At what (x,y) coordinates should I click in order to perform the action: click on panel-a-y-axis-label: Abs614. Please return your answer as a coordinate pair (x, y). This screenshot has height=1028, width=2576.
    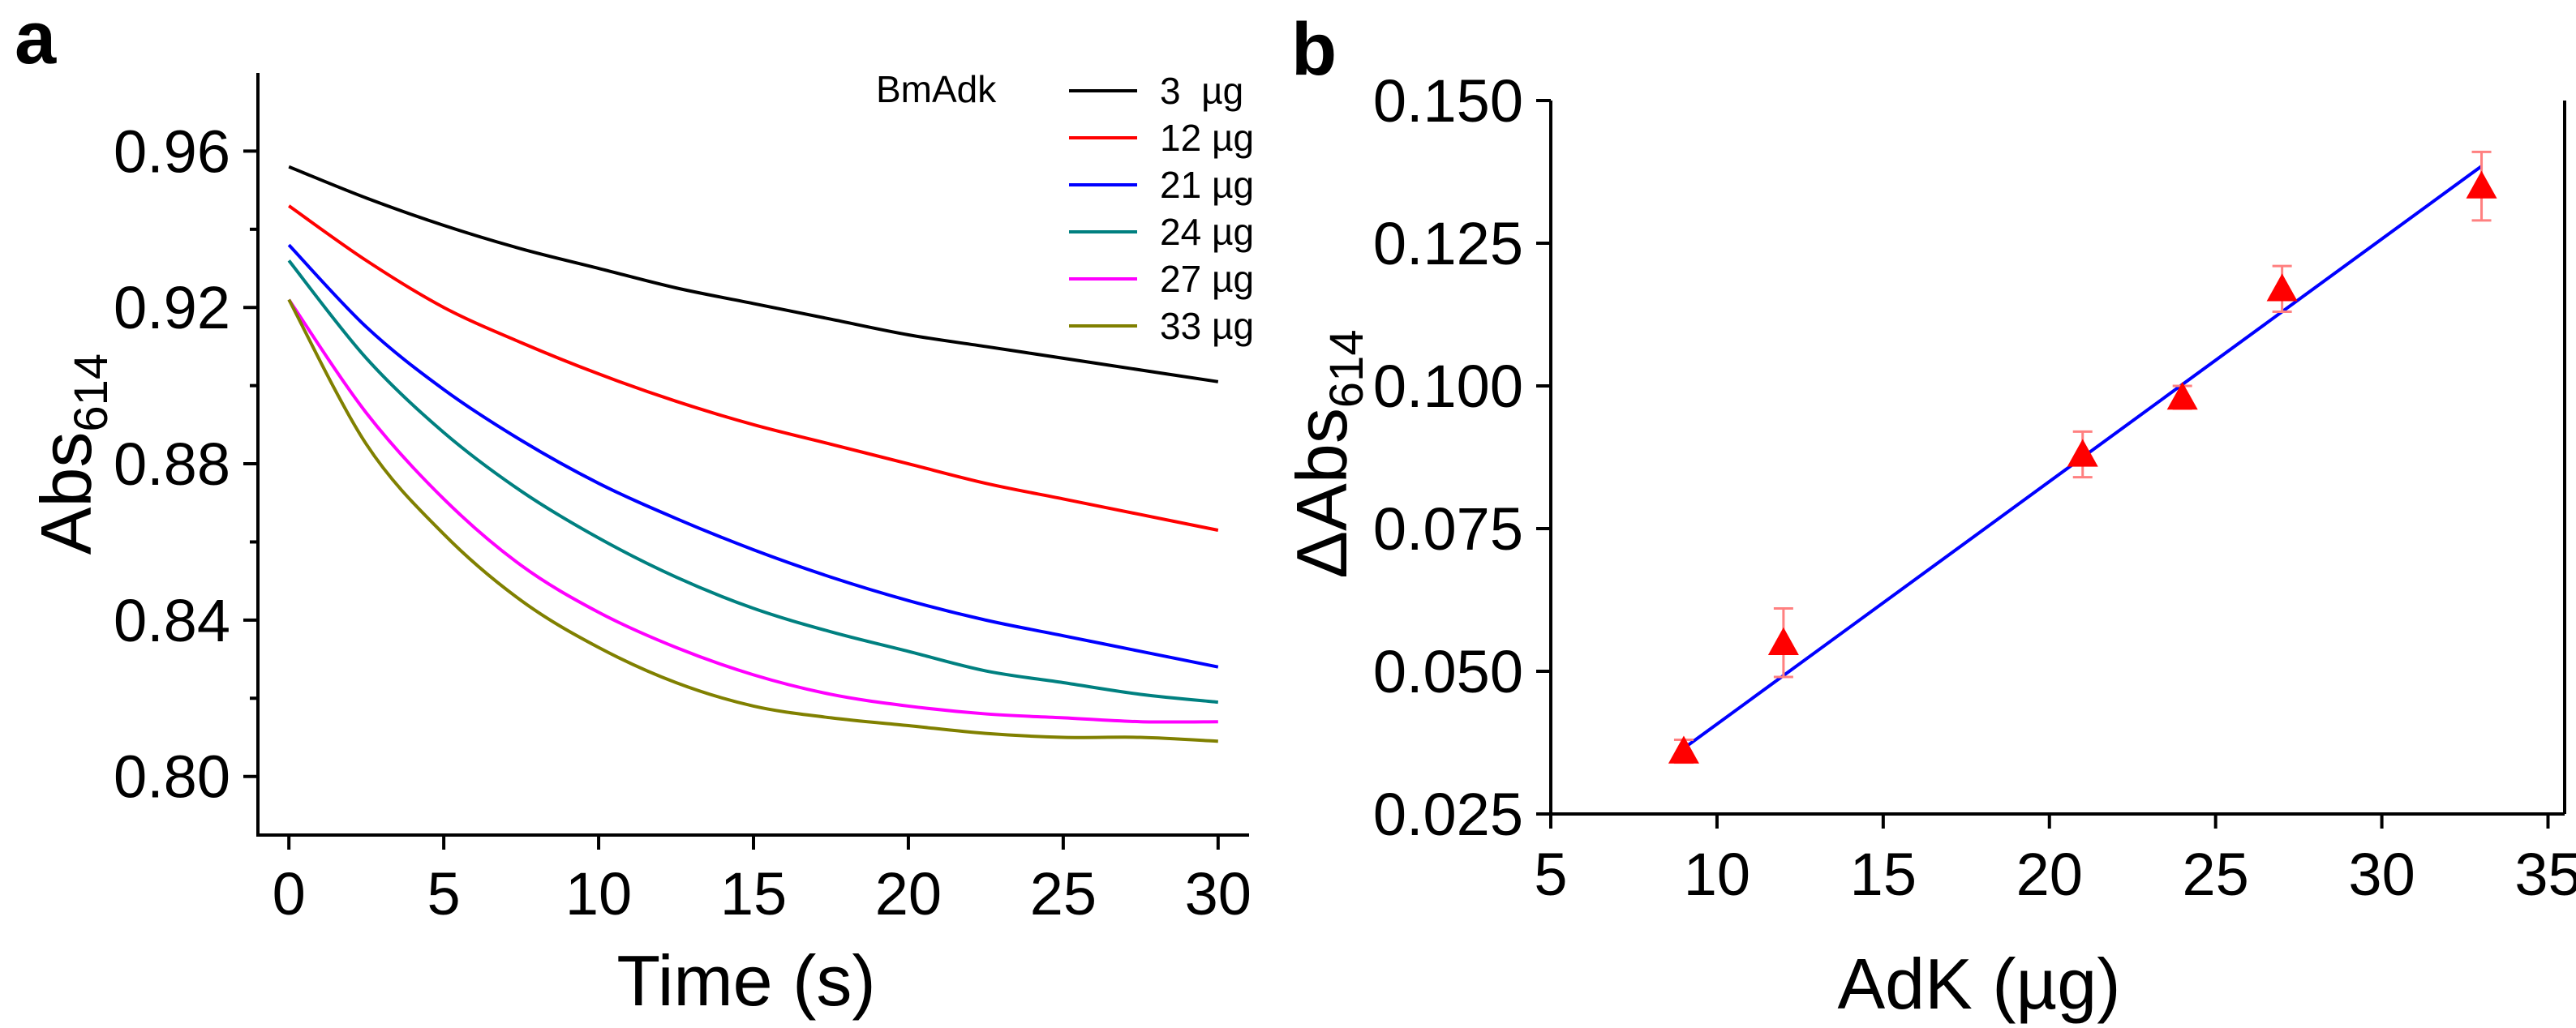
    Looking at the image, I should click on (72, 454).